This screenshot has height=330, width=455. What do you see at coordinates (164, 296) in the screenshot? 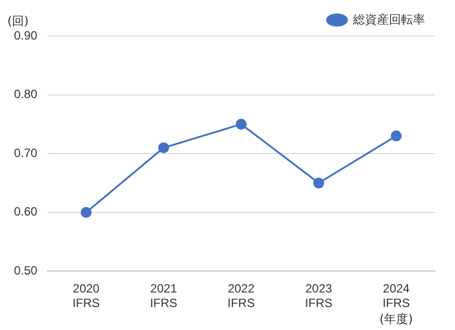
I see `x-tick-label: 2021 IFRS` at bounding box center [164, 296].